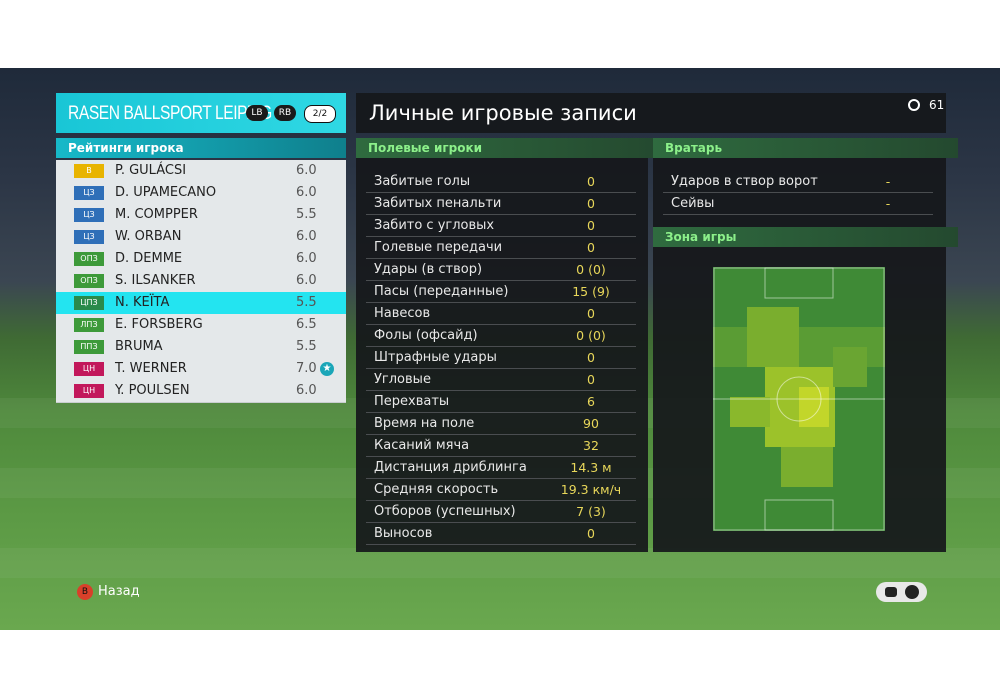 This screenshot has width=1000, height=700. Describe the element at coordinates (591, 423) in the screenshot. I see `stat-value: 90` at that location.